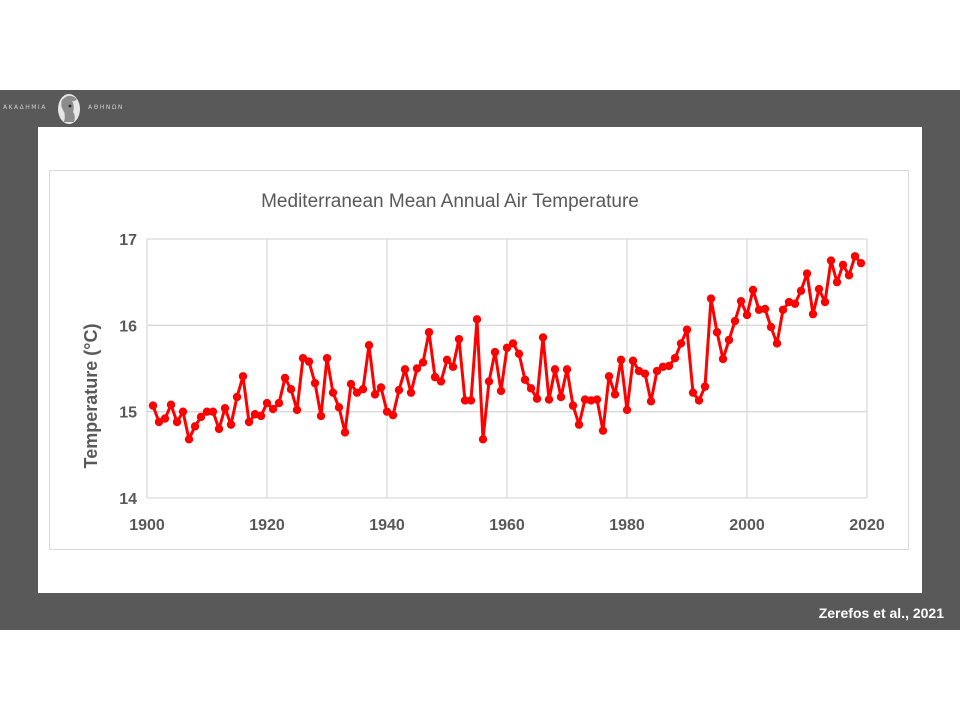  I want to click on y-tick-label: 16, so click(128, 326).